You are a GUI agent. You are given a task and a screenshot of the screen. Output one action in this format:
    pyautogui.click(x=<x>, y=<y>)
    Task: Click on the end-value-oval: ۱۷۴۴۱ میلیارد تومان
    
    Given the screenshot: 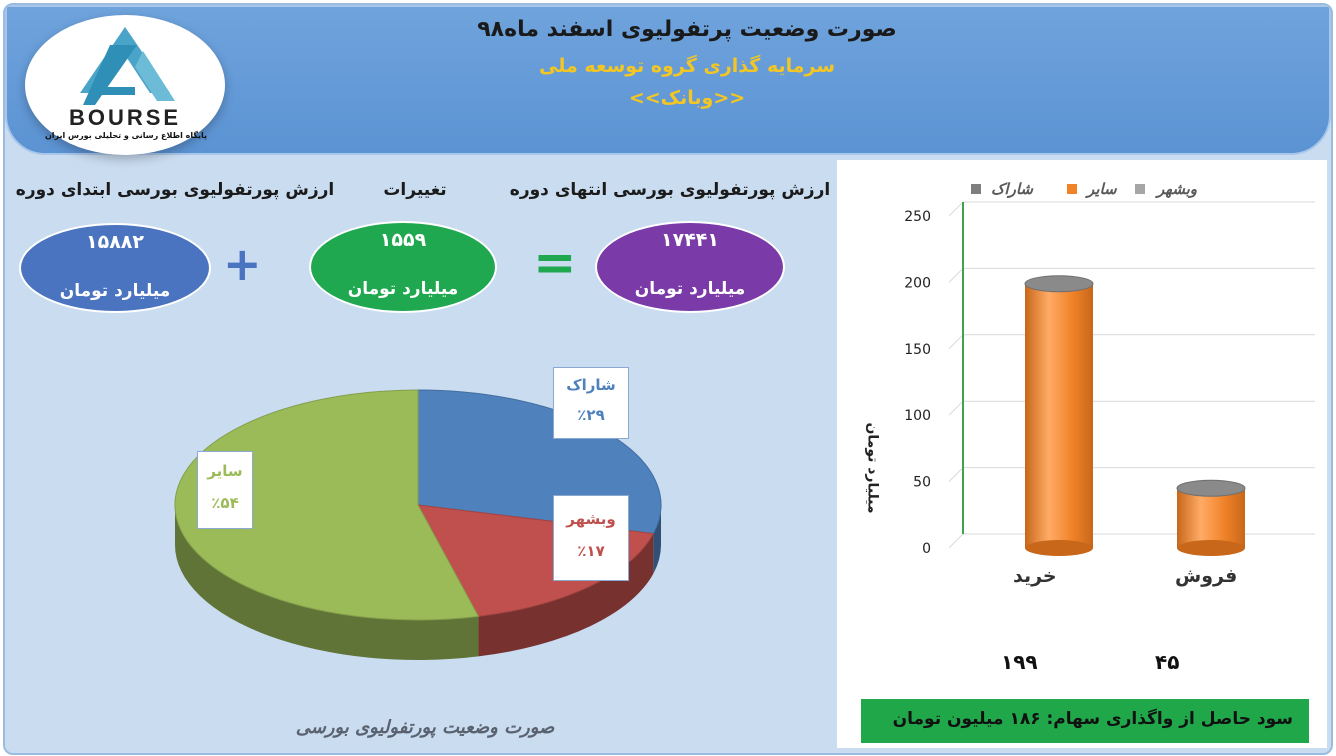 What is the action you would take?
    pyautogui.click(x=690, y=267)
    